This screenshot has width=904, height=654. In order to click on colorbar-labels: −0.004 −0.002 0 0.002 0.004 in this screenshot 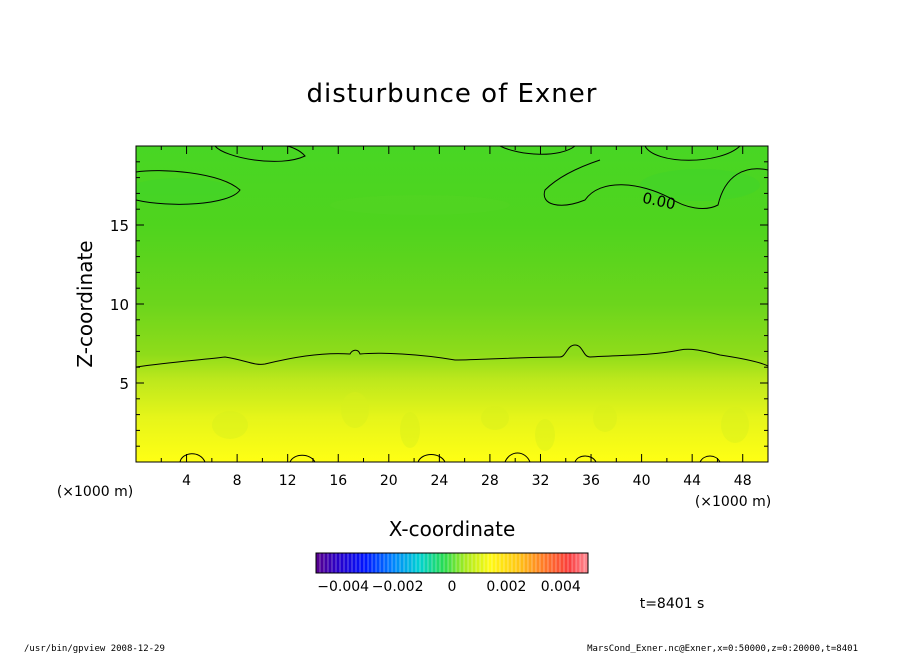, I will do `click(449, 587)`.